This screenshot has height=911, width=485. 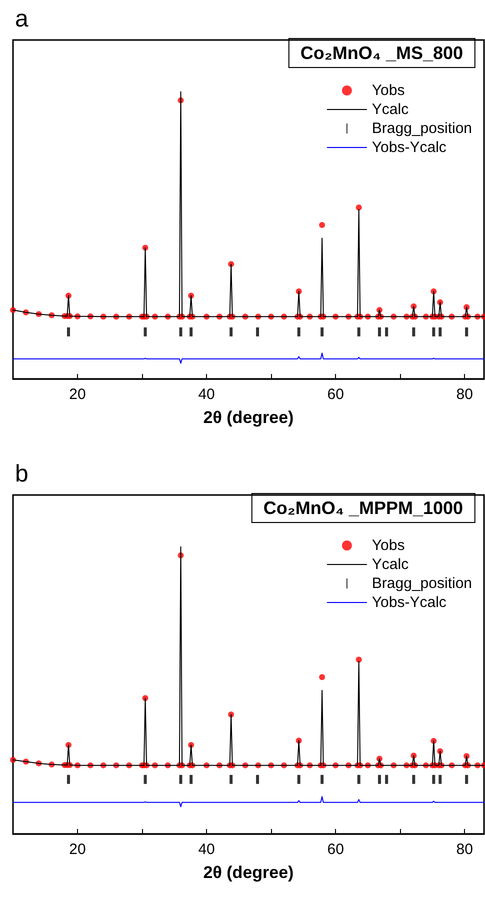 I want to click on text: Co₂MnO₄ _MS_800, so click(x=382, y=53).